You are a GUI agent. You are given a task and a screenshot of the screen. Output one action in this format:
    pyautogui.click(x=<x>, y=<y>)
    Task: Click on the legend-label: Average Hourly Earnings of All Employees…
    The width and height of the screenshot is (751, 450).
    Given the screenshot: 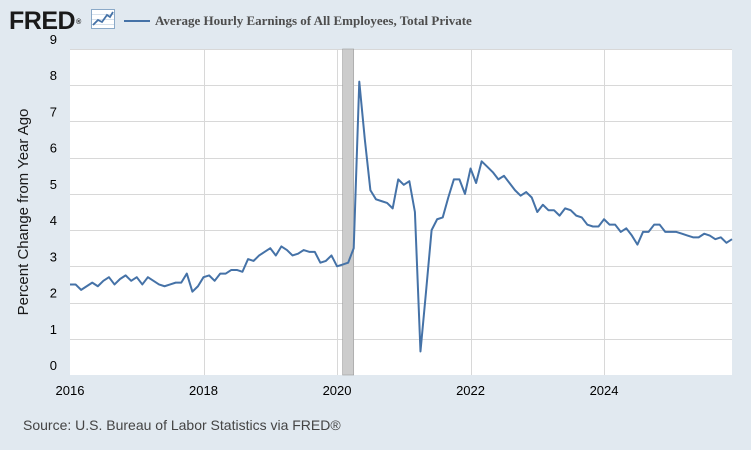 What is the action you would take?
    pyautogui.click(x=313, y=20)
    